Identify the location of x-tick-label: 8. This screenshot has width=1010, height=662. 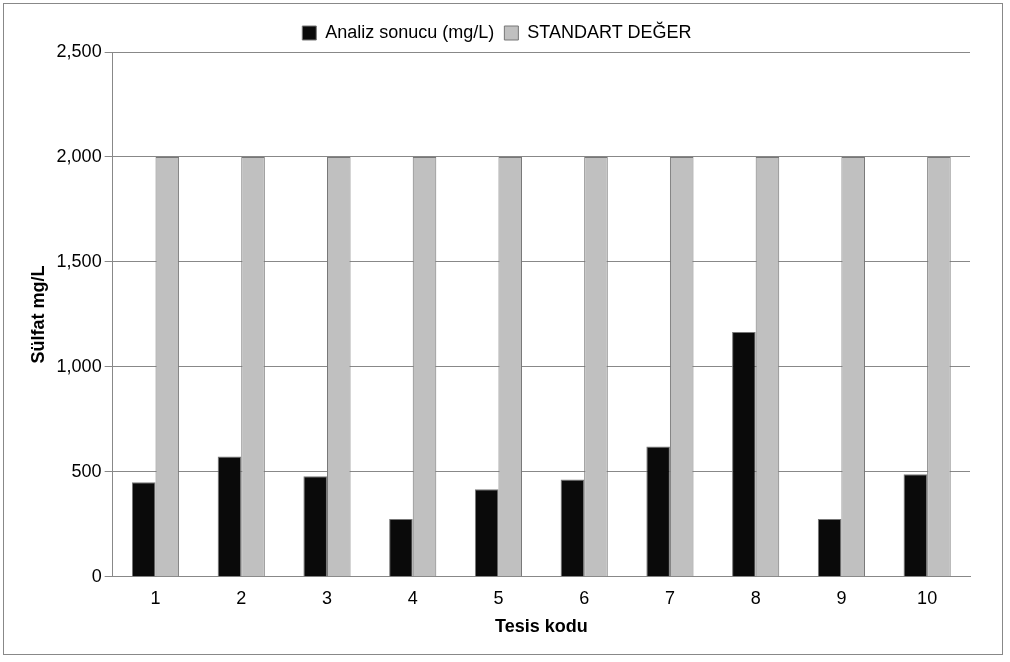
(755, 597).